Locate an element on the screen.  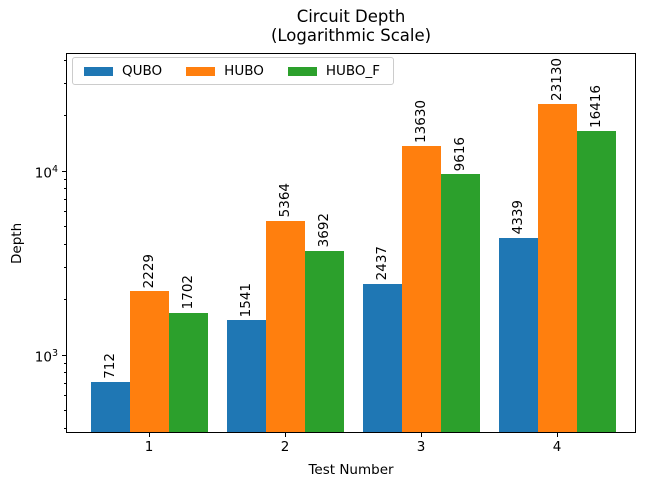
bar-hubo_f-test4 is located at coordinates (596, 282).